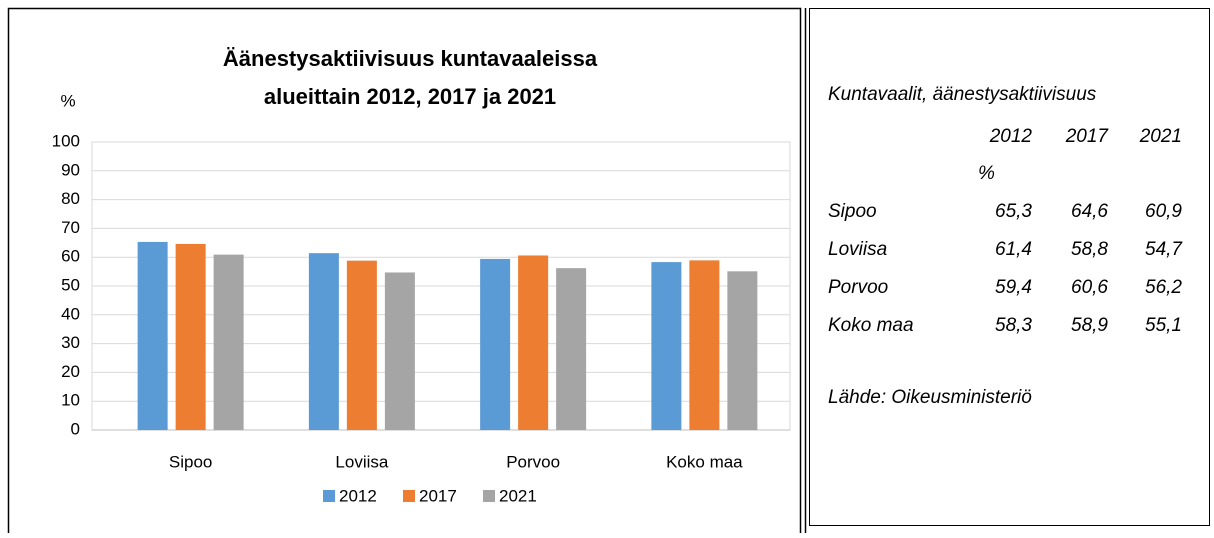 The width and height of the screenshot is (1214, 538). Describe the element at coordinates (1013, 211) in the screenshot. I see `table-cell: 65,3` at that location.